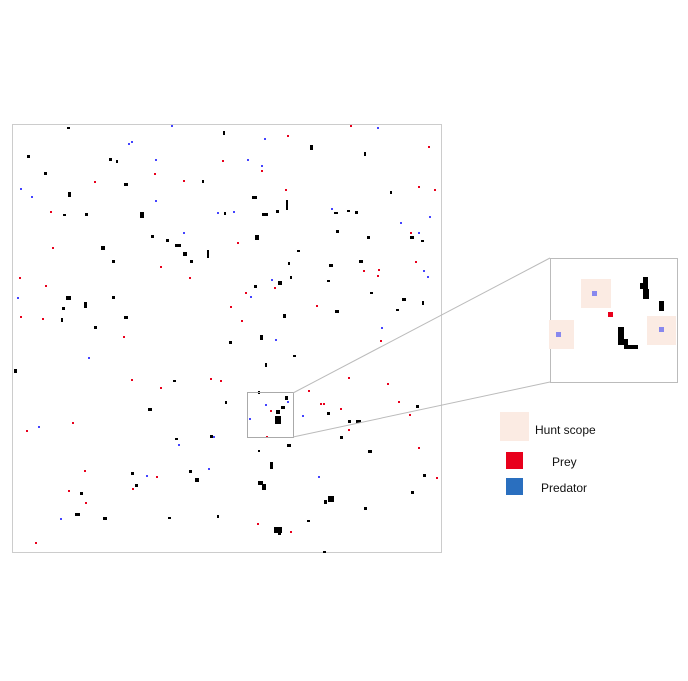 This screenshot has height=681, width=688. Describe the element at coordinates (421, 325) in the screenshot. I see `zoom-connector-top` at that location.